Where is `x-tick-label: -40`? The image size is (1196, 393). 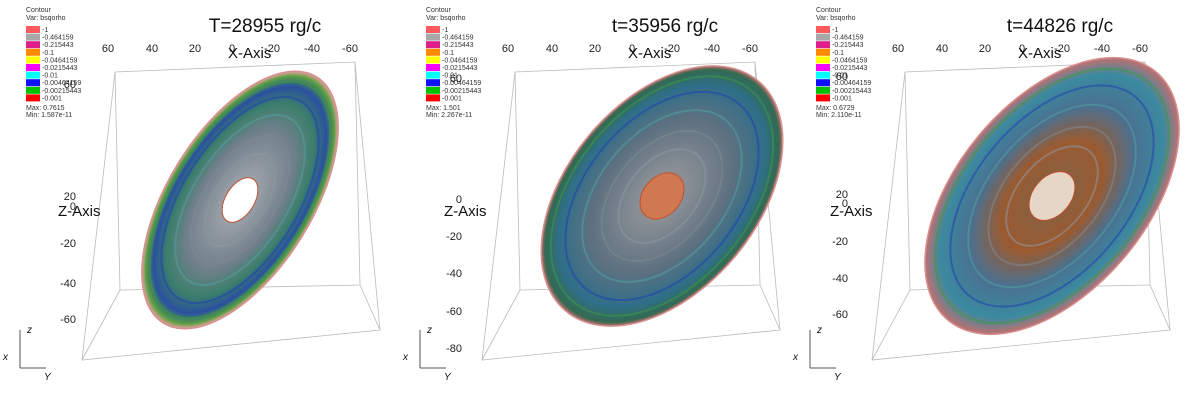
x-tick-label: -40 is located at coordinates (1102, 49).